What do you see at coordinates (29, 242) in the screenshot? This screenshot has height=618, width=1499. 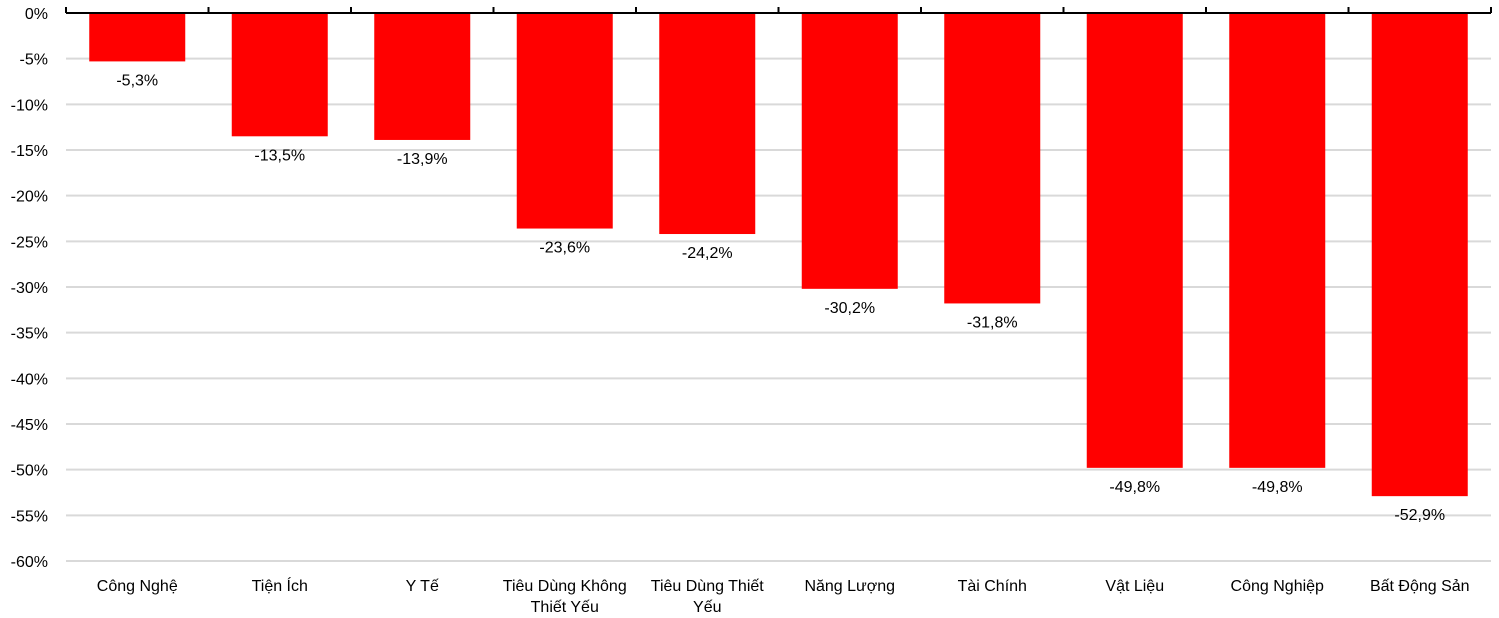 I see `y-tick-label: -25%` at bounding box center [29, 242].